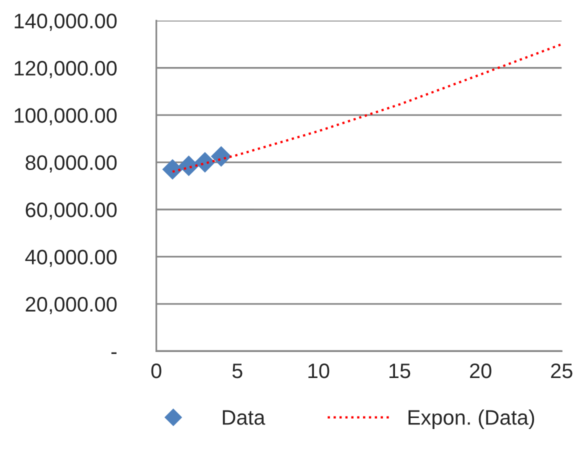 Image resolution: width=579 pixels, height=459 pixels. I want to click on y-tick-label: 100,000.00, so click(65, 117).